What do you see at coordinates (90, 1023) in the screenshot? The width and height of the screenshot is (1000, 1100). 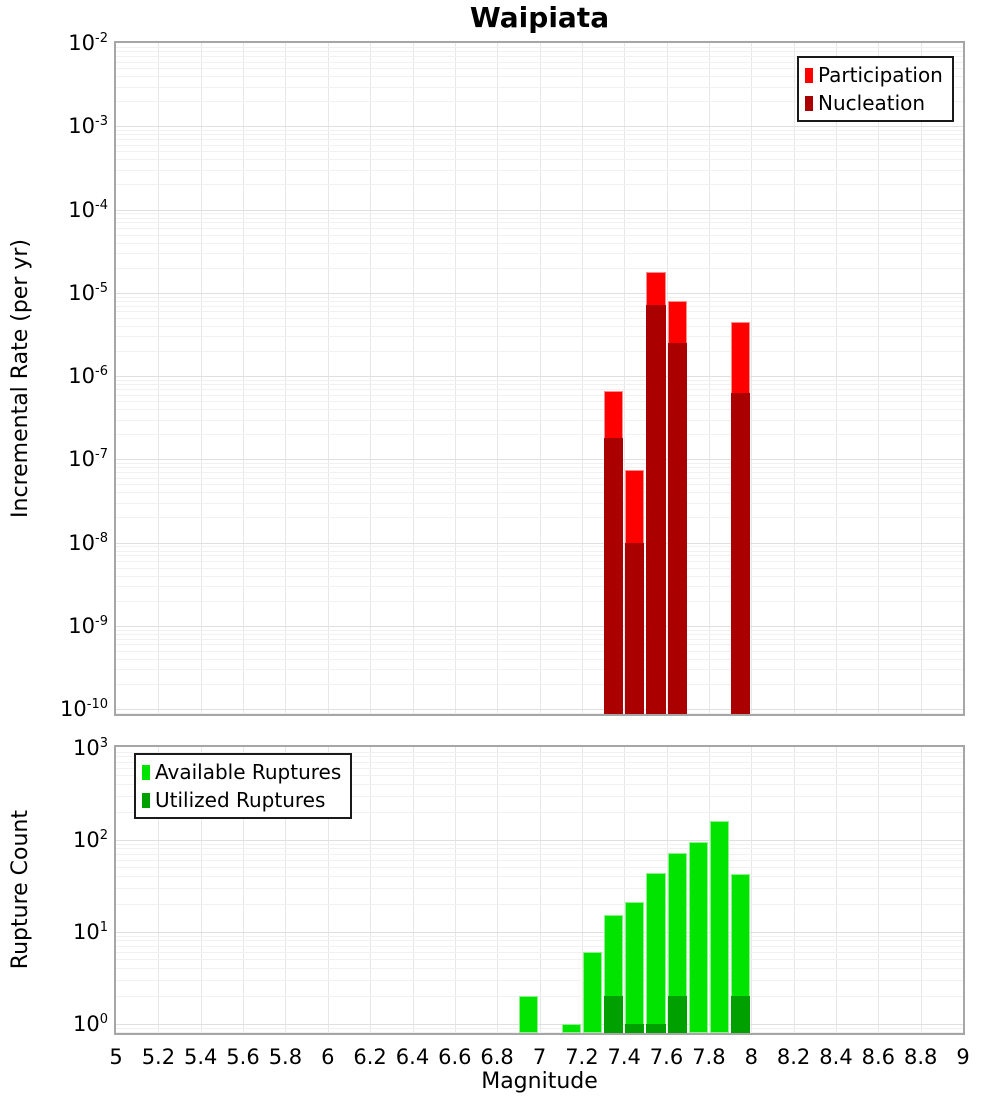 I see `y-tick-label: 10⁰` at bounding box center [90, 1023].